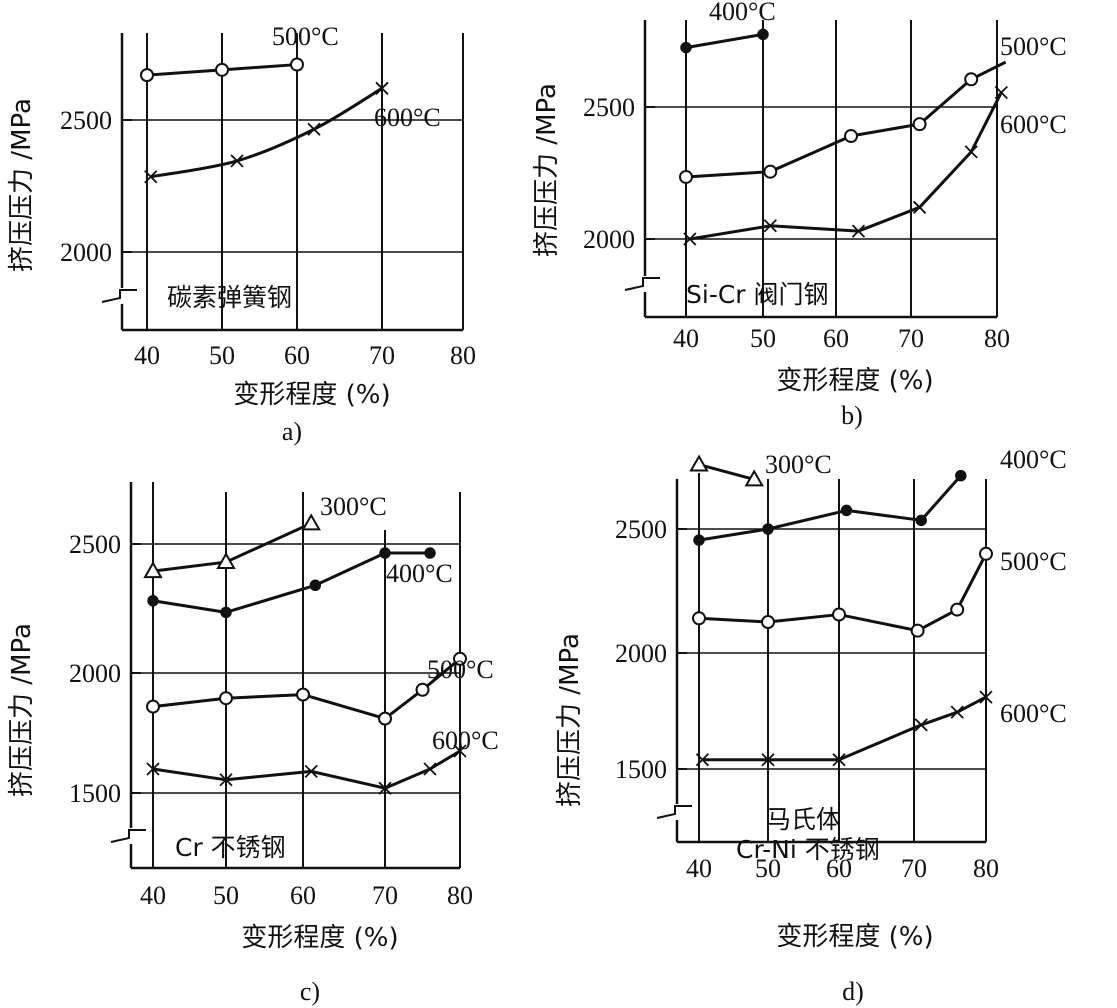 The image size is (1117, 1008). I want to click on material-label: 碳素弹簧钢, so click(229, 297).